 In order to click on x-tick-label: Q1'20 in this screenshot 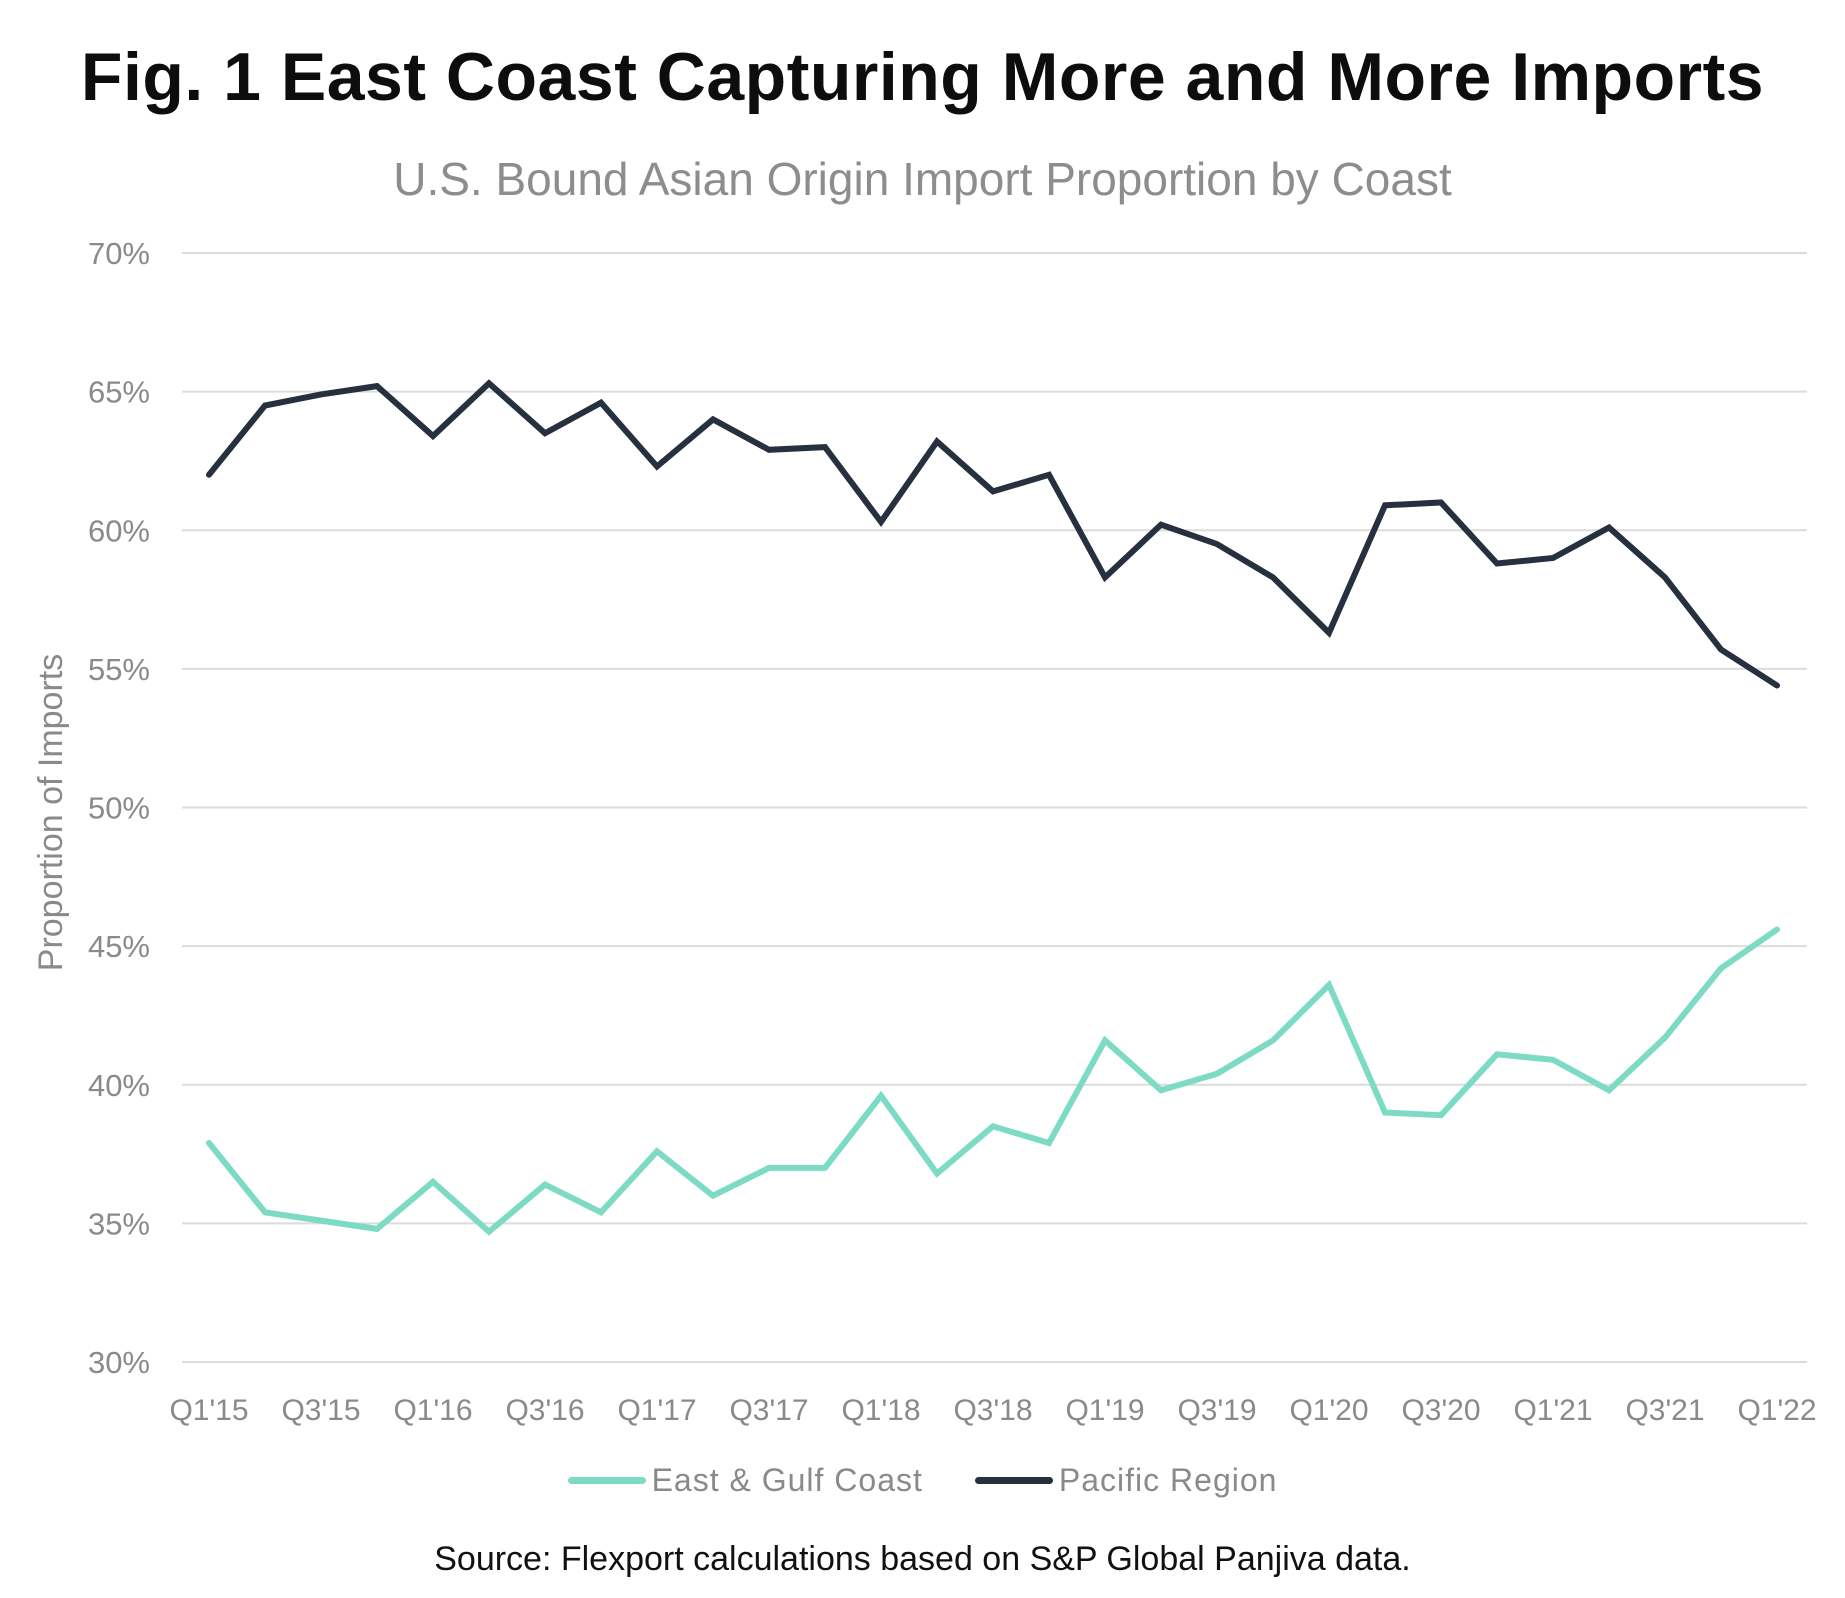, I will do `click(1328, 1410)`.